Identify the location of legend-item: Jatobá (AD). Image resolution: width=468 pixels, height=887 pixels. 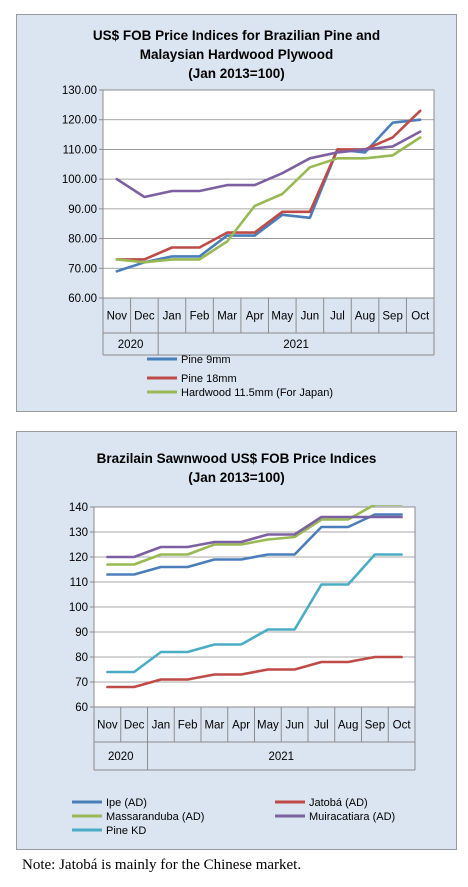
(321, 803).